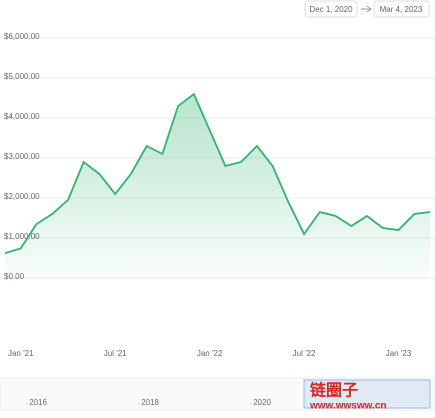  I want to click on watermark-url: www.wwsww.cn, so click(348, 406).